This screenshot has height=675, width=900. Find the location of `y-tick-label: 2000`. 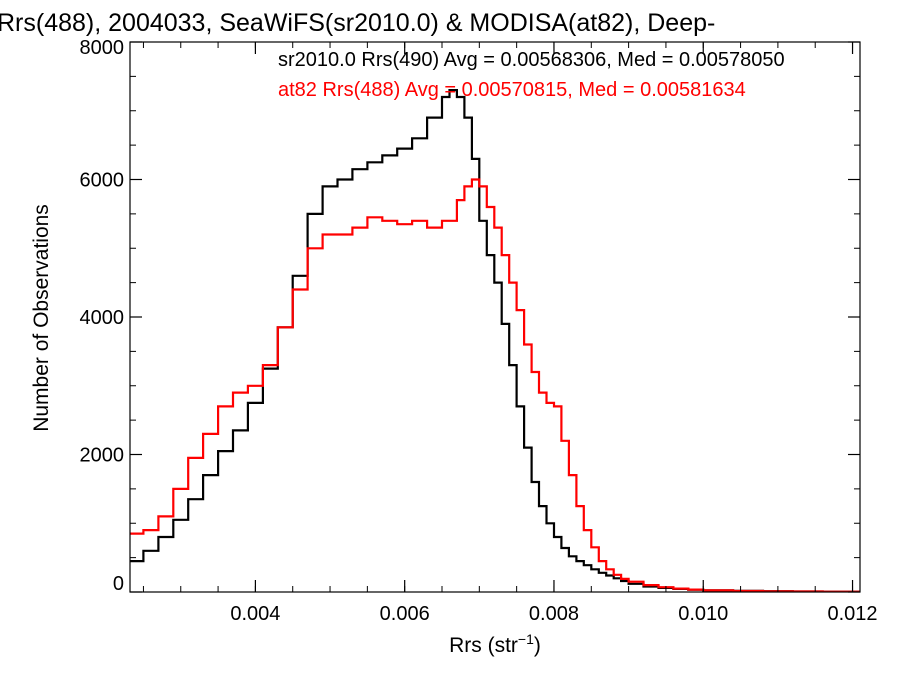

y-tick-label: 2000 is located at coordinates (102, 456).